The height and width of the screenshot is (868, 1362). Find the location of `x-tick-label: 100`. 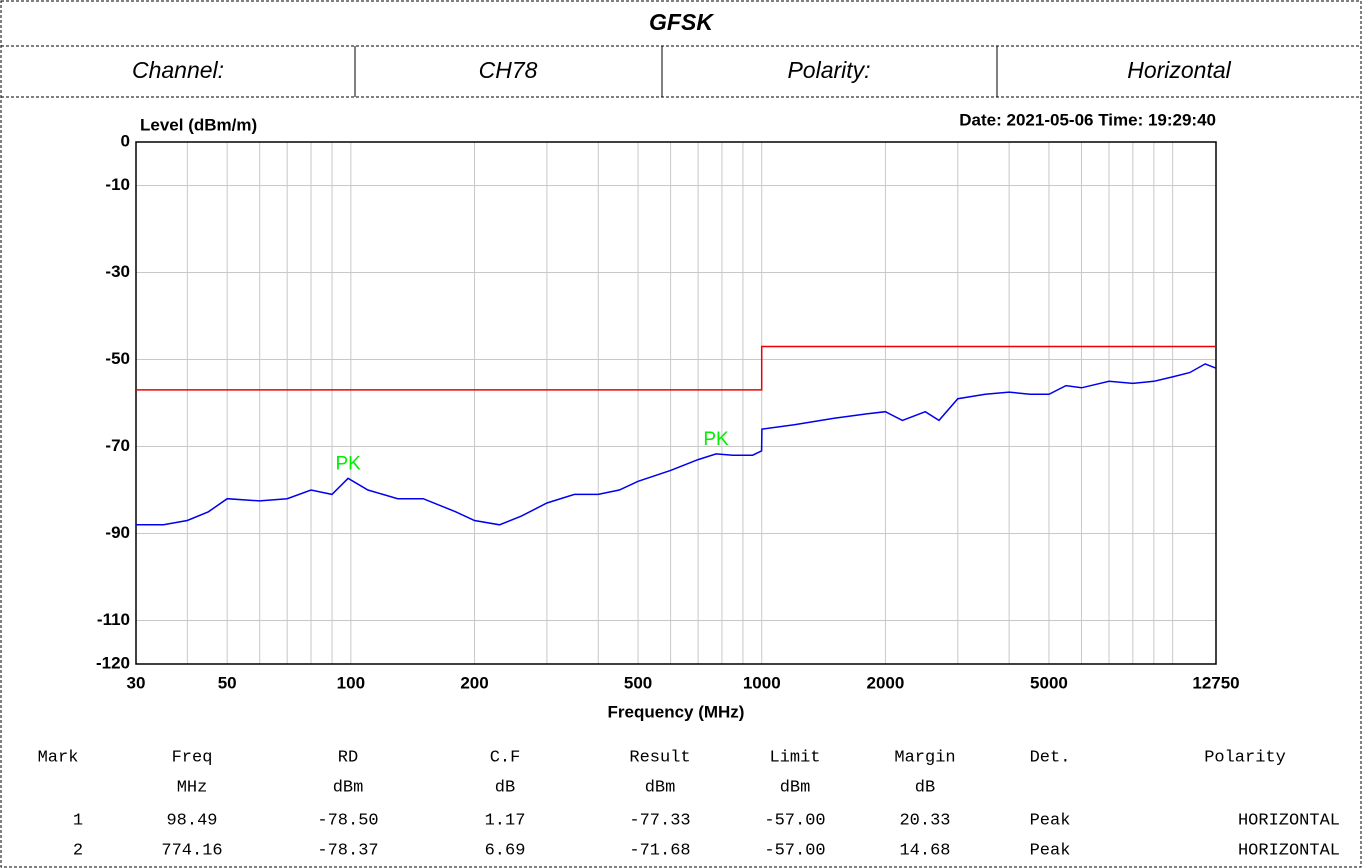

x-tick-label: 100 is located at coordinates (351, 682).